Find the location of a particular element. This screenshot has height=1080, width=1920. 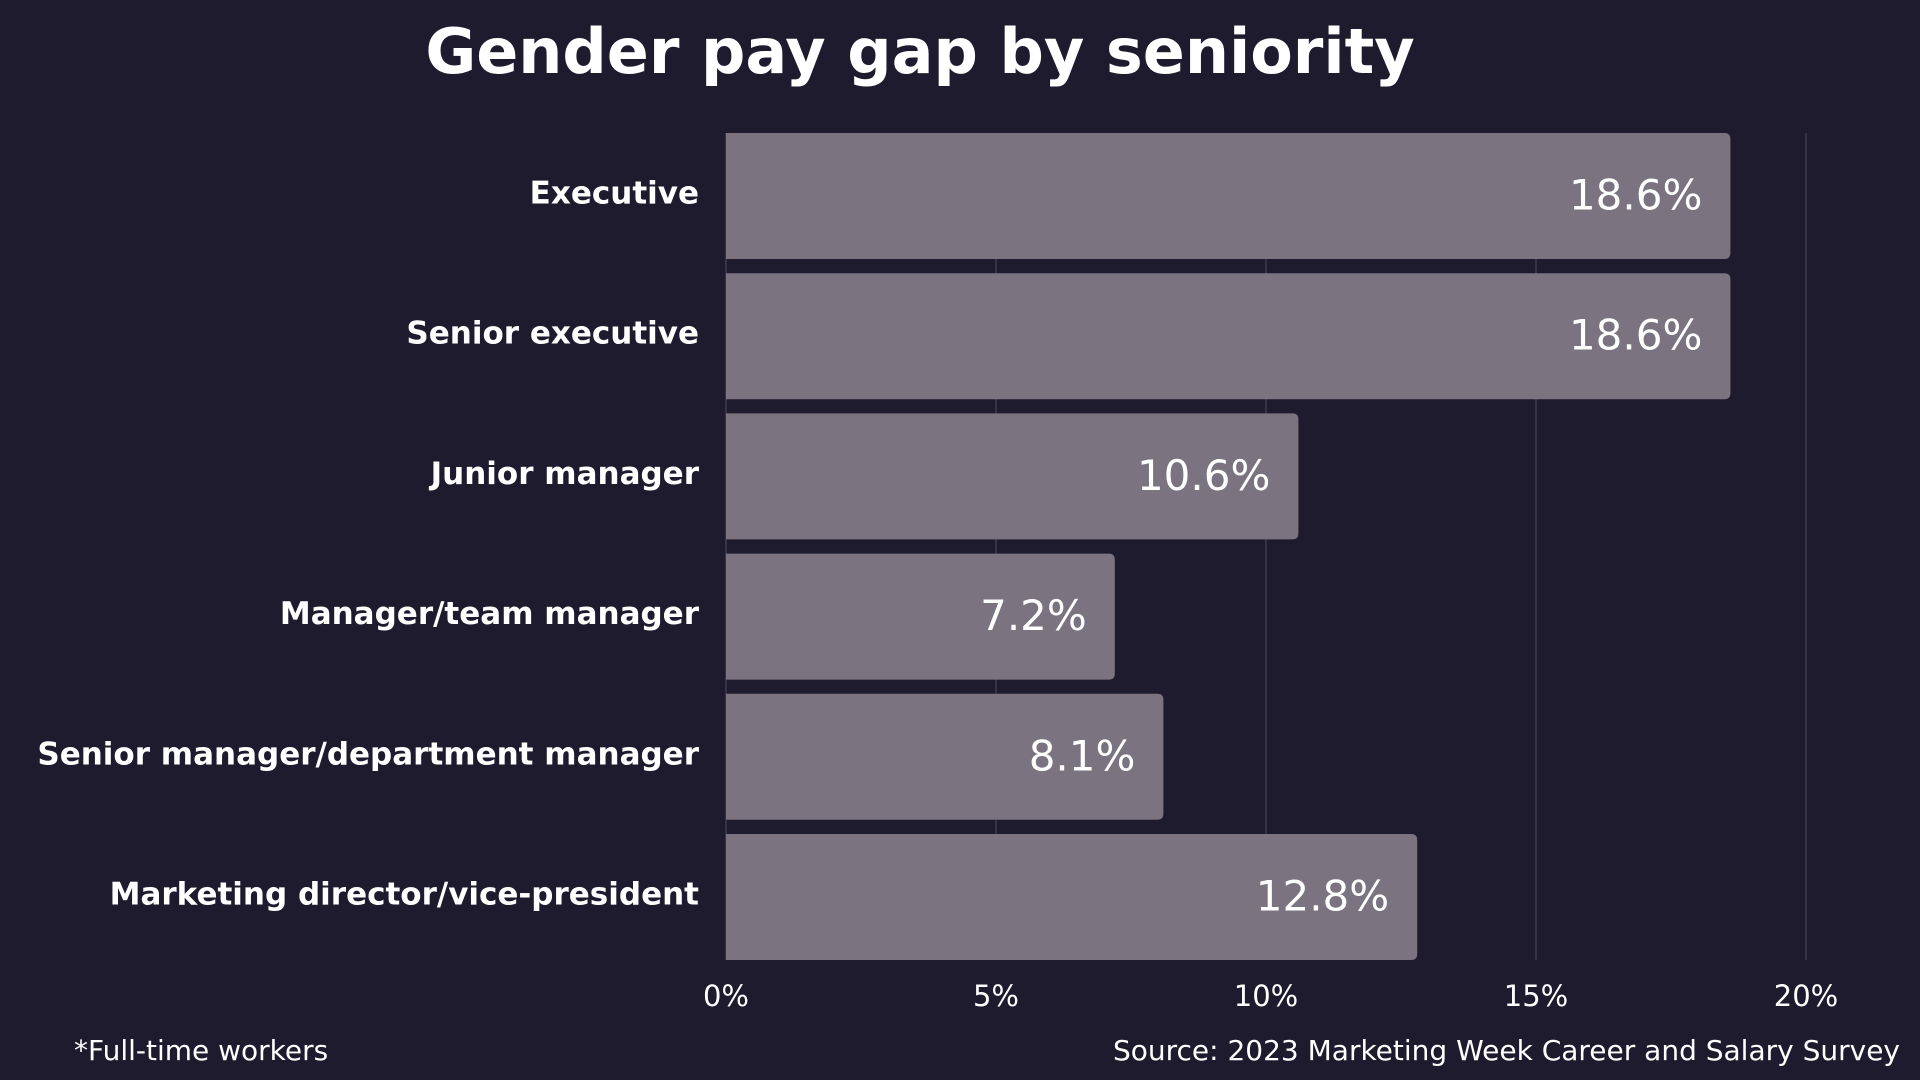

y-tick-label: Executive is located at coordinates (614, 194).